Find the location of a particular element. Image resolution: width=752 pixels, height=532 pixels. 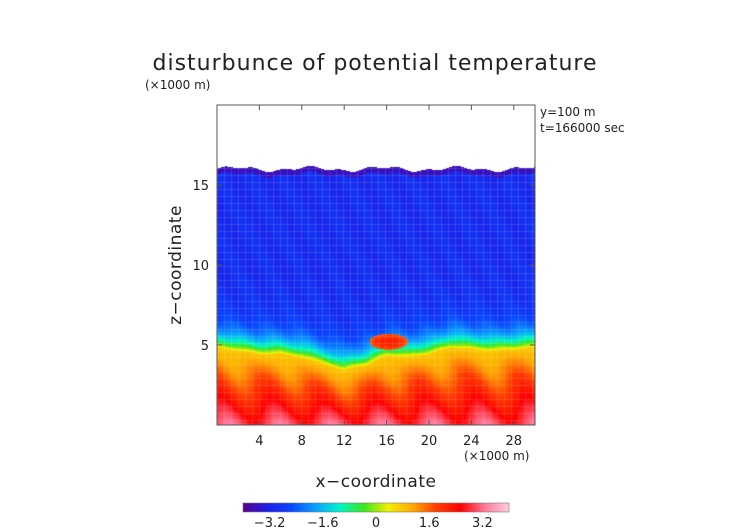

colorbar-ticks: −3.2 −1.6 0 1.6 3.2 is located at coordinates (373, 523).